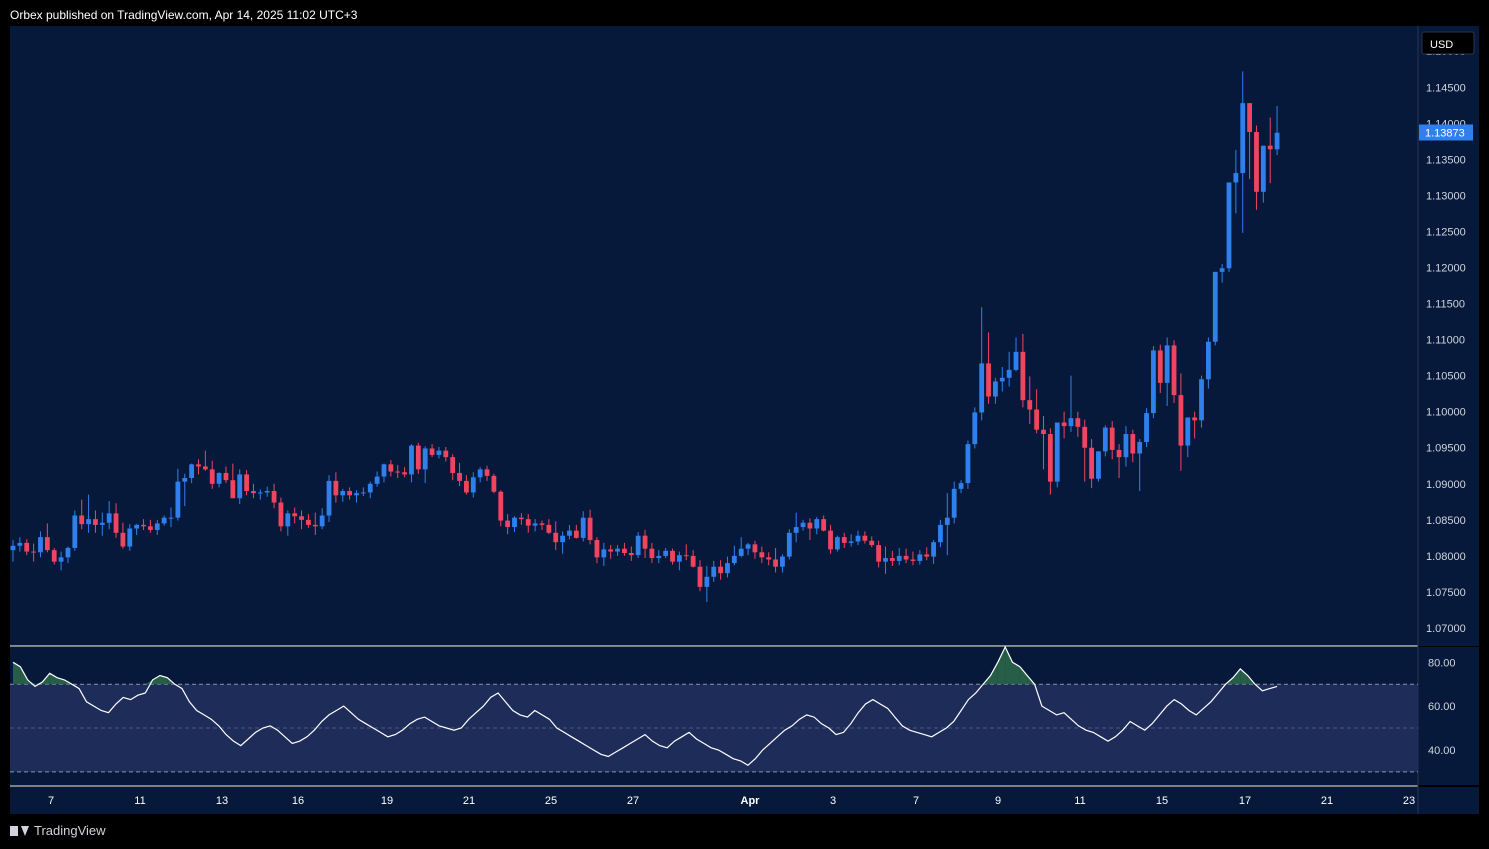 The width and height of the screenshot is (1489, 849). I want to click on price-tick-label: 1.13500, so click(1446, 160).